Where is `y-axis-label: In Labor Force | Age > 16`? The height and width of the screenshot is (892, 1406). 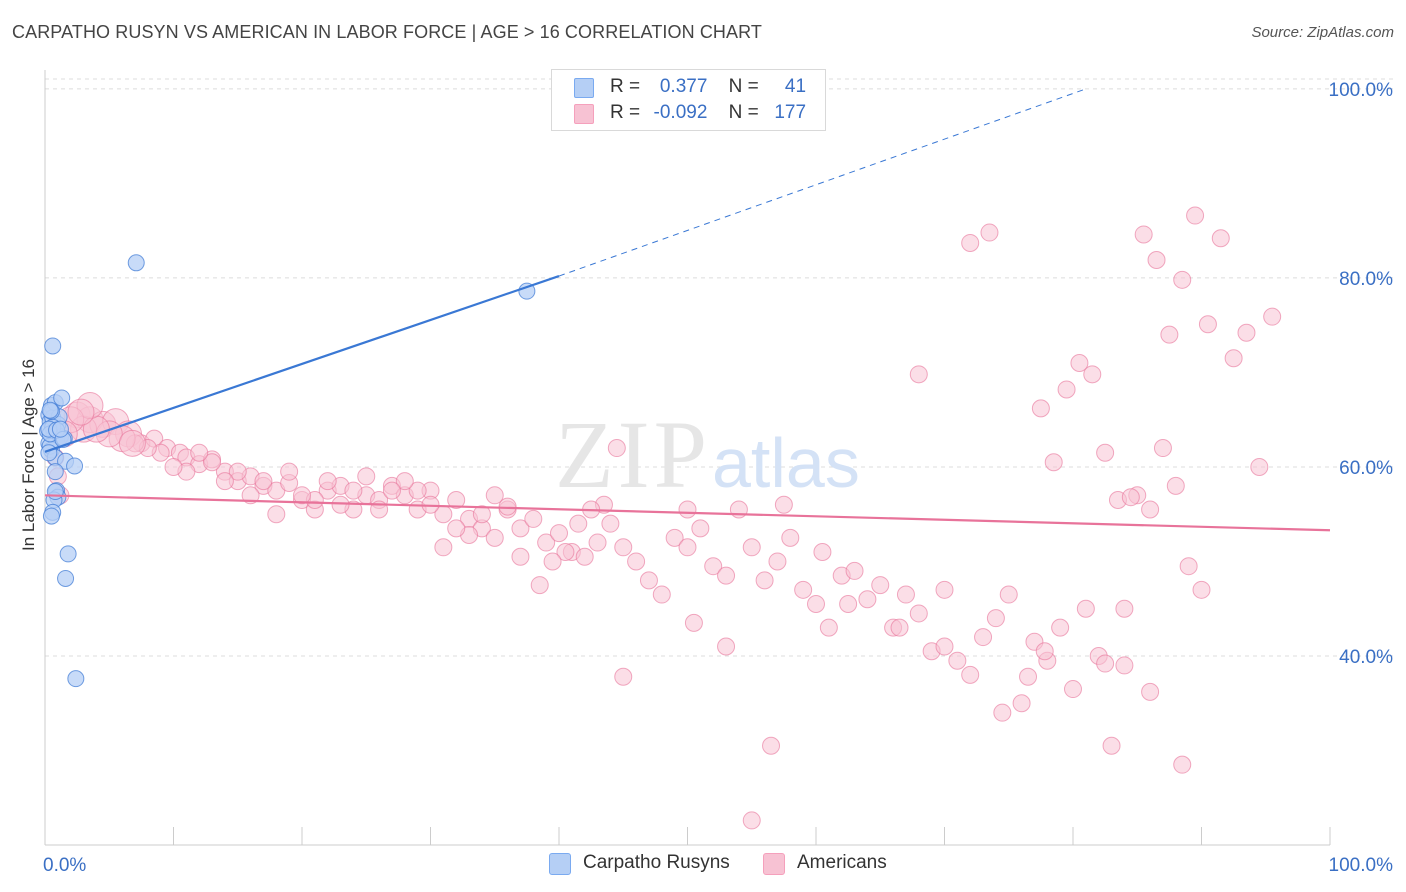 y-axis-label: In Labor Force | Age > 16 is located at coordinates (28, 455).